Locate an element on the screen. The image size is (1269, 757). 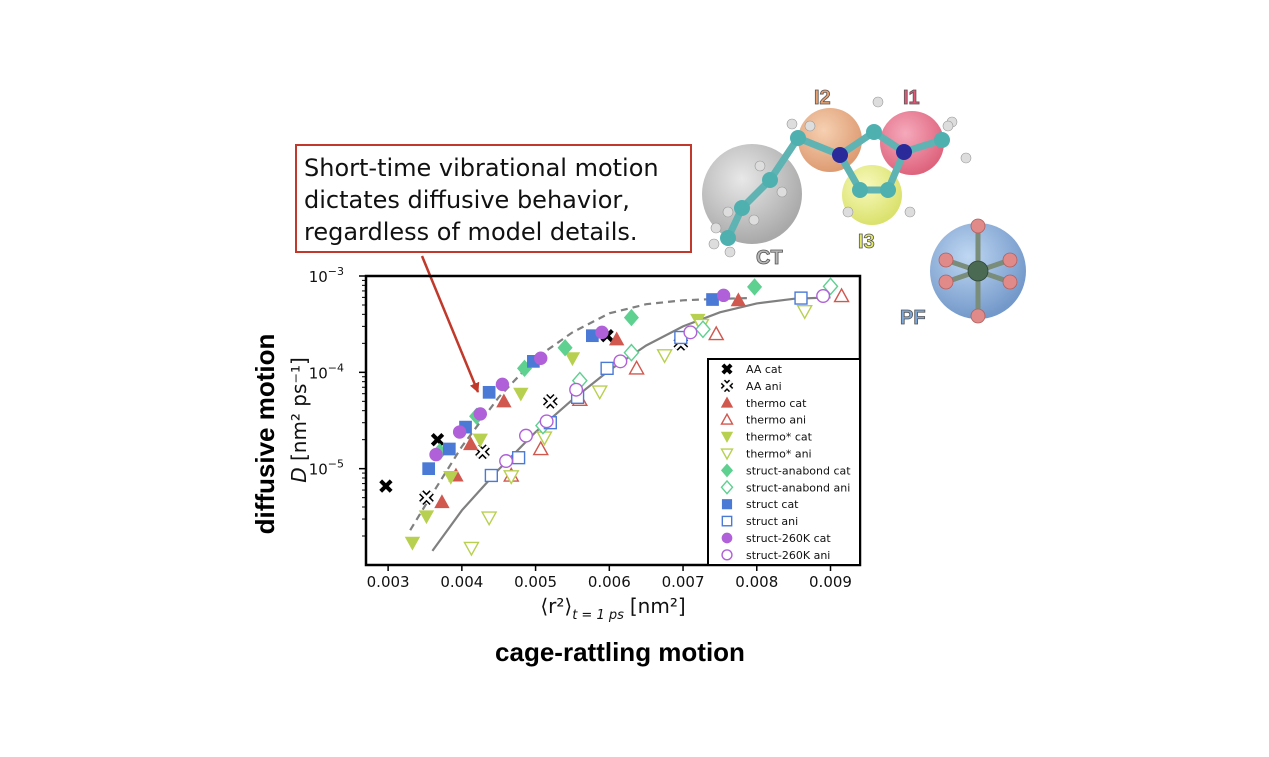
legend-label: struct-anabond cat is located at coordinates (798, 470).